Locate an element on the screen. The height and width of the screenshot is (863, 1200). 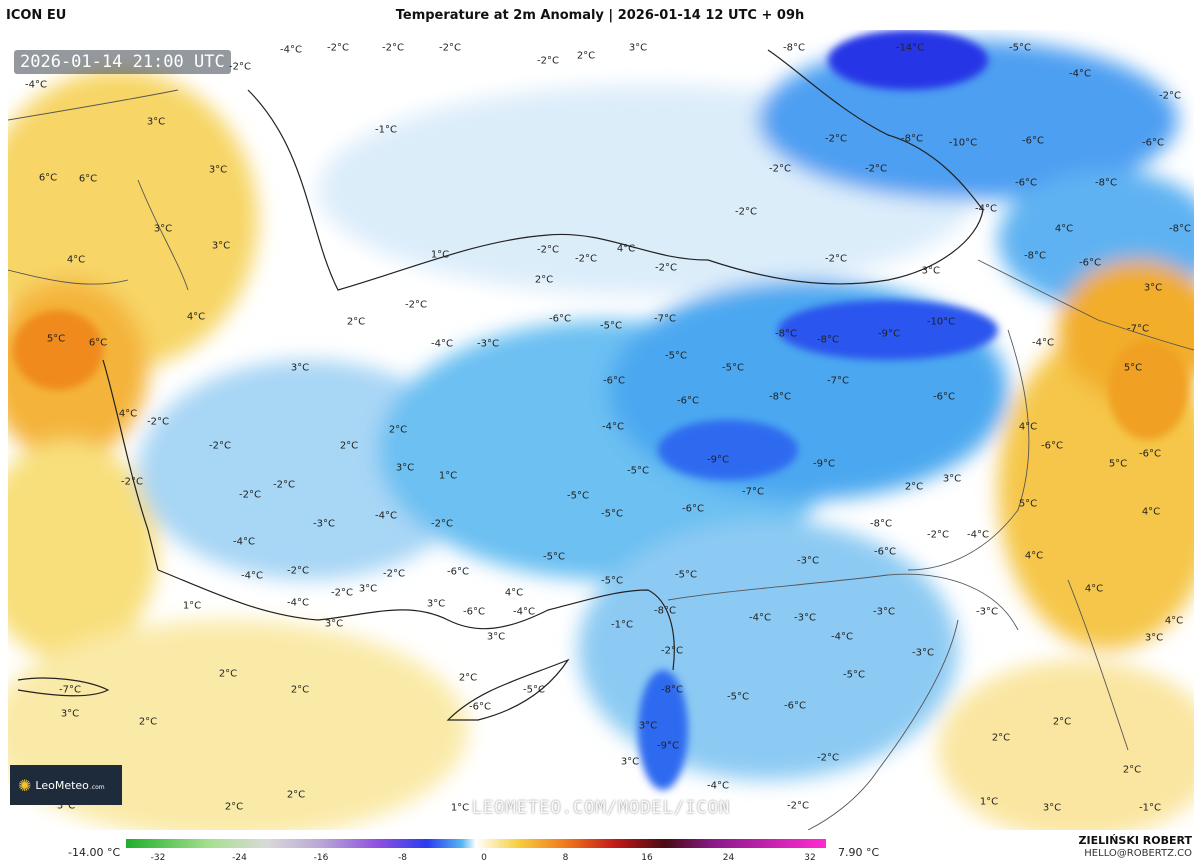
footer: -14.00 °C -32 -24 -16 -8 0 8 16 24 32 7.90 is located at coordinates (600, 846).